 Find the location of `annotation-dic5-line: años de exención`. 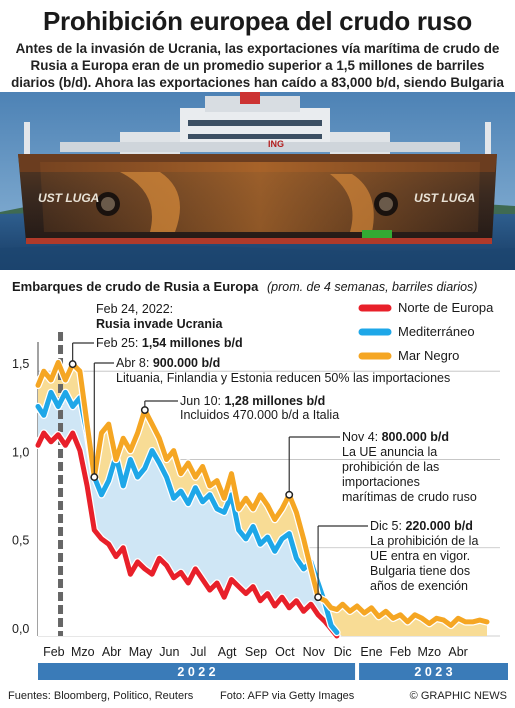

annotation-dic5-line: años de exención is located at coordinates (419, 586).